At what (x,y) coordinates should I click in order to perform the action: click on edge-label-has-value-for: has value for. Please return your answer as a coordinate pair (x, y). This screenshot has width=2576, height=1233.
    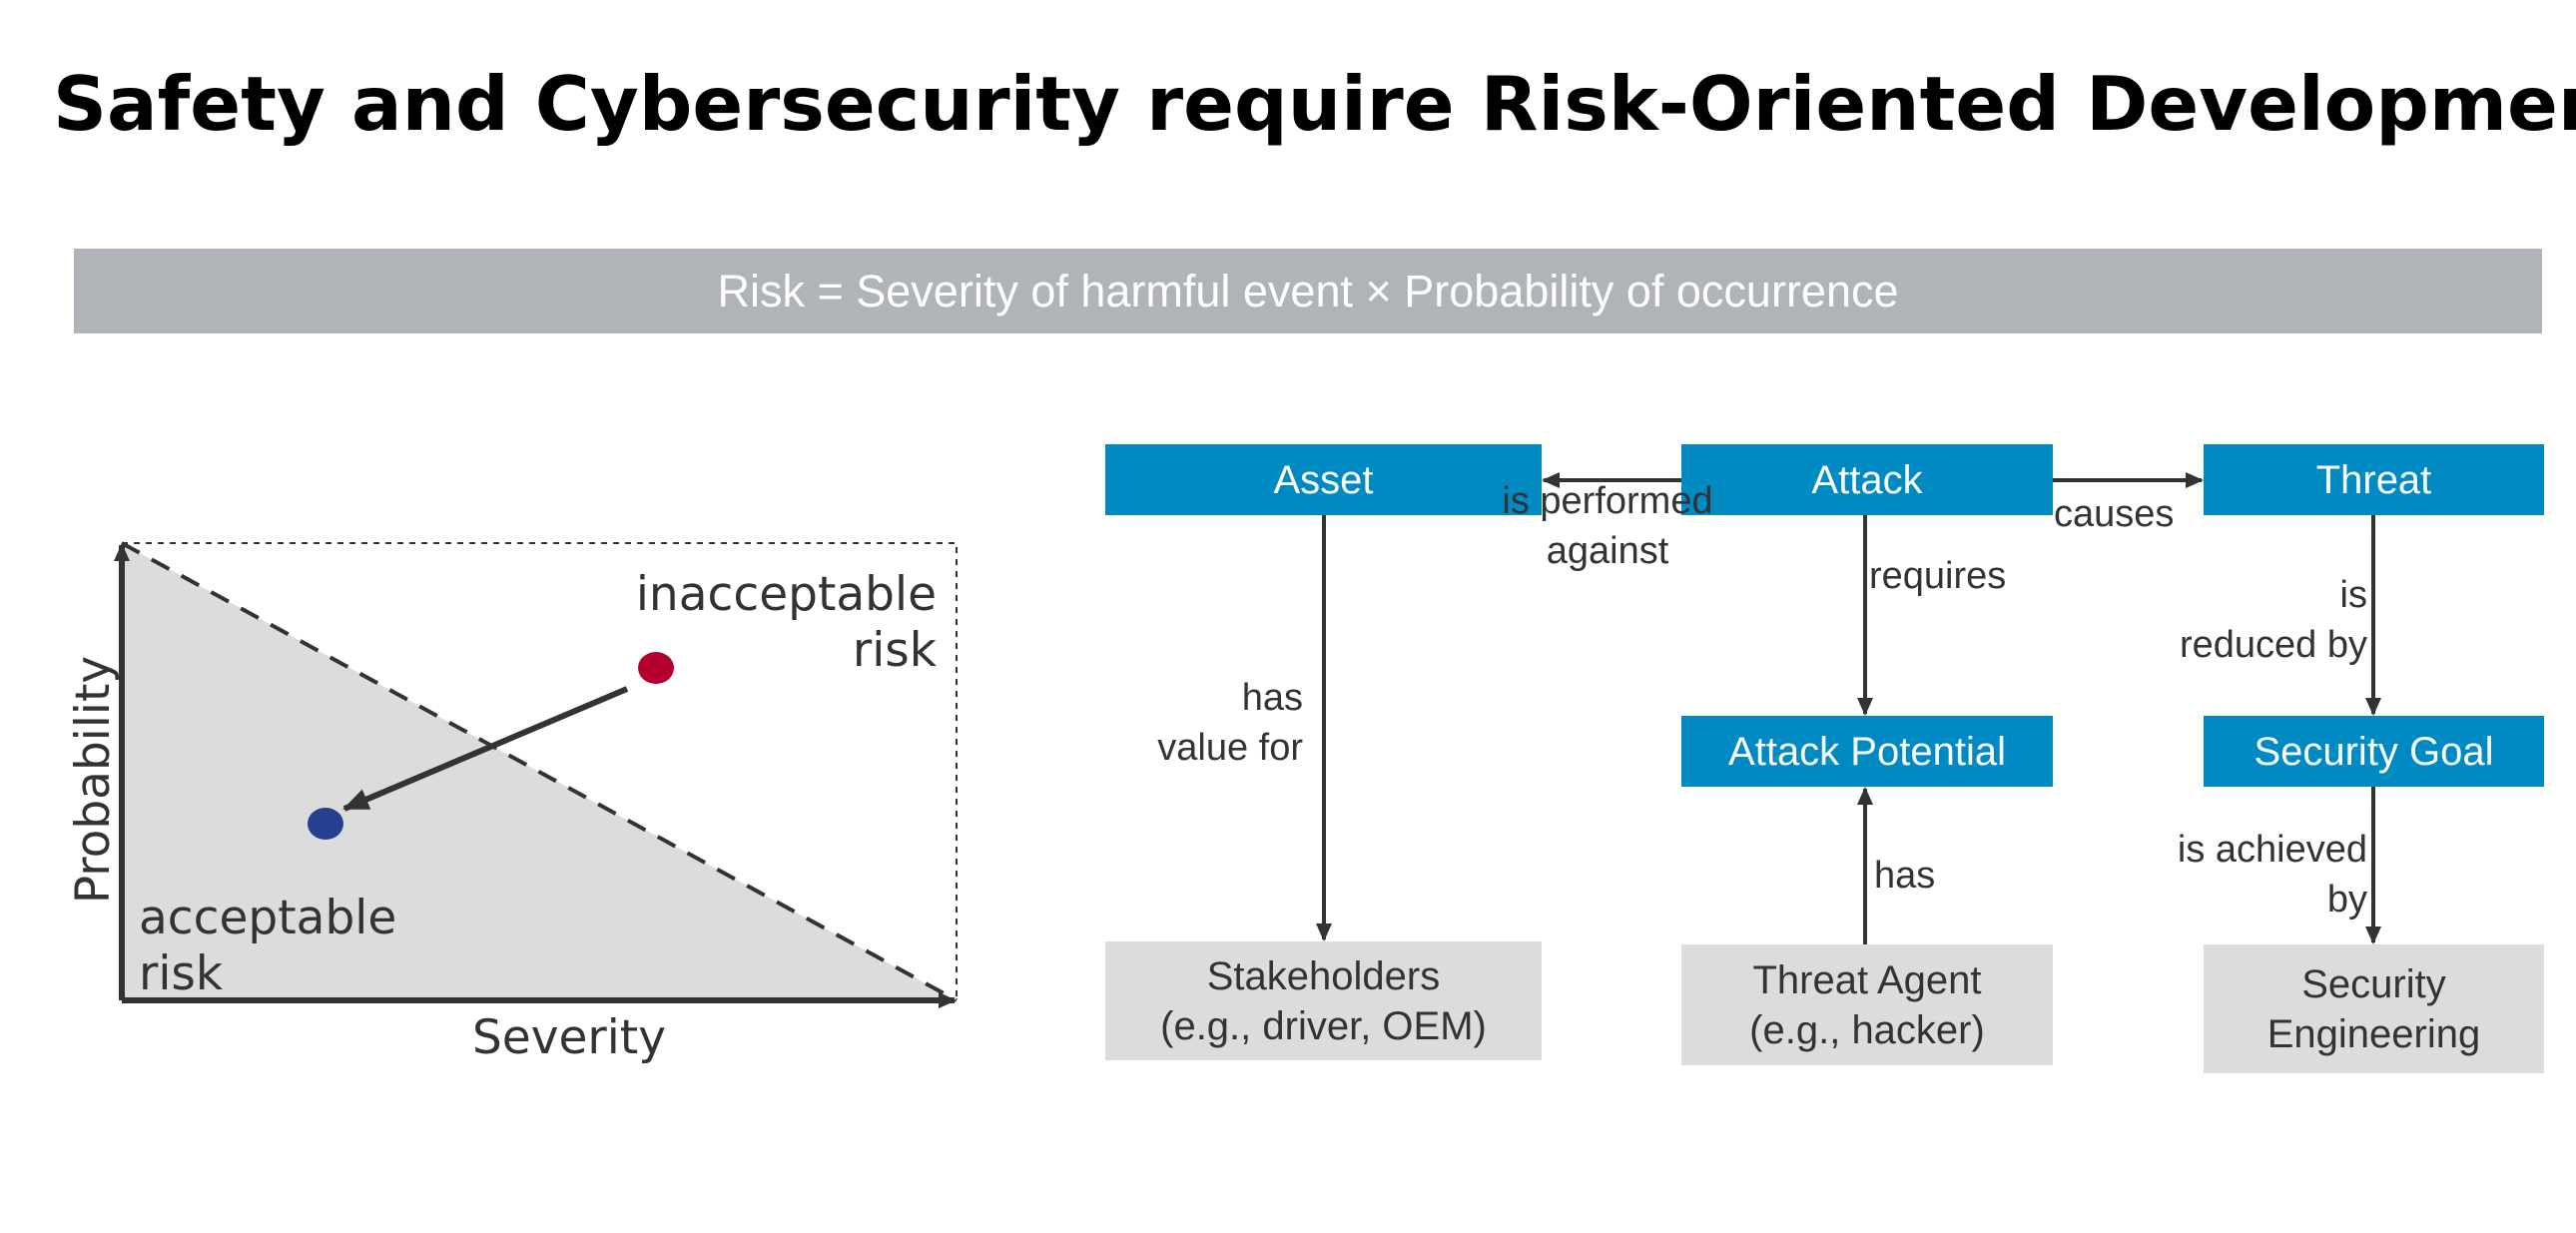
    Looking at the image, I should click on (1230, 723).